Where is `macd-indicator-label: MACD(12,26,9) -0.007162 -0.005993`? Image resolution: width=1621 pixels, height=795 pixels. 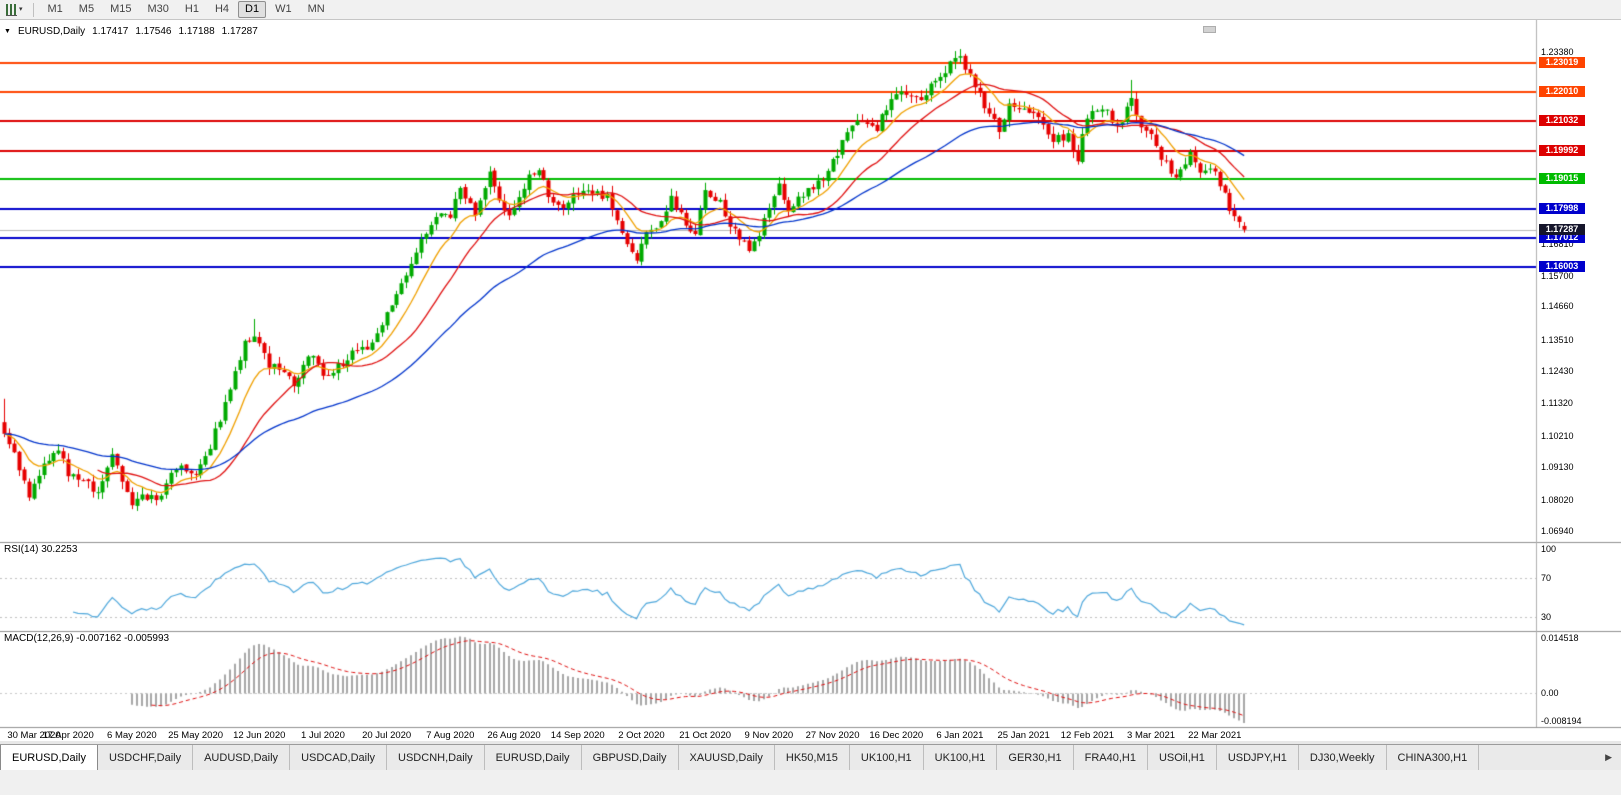 macd-indicator-label: MACD(12,26,9) -0.007162 -0.005993 is located at coordinates (87, 638).